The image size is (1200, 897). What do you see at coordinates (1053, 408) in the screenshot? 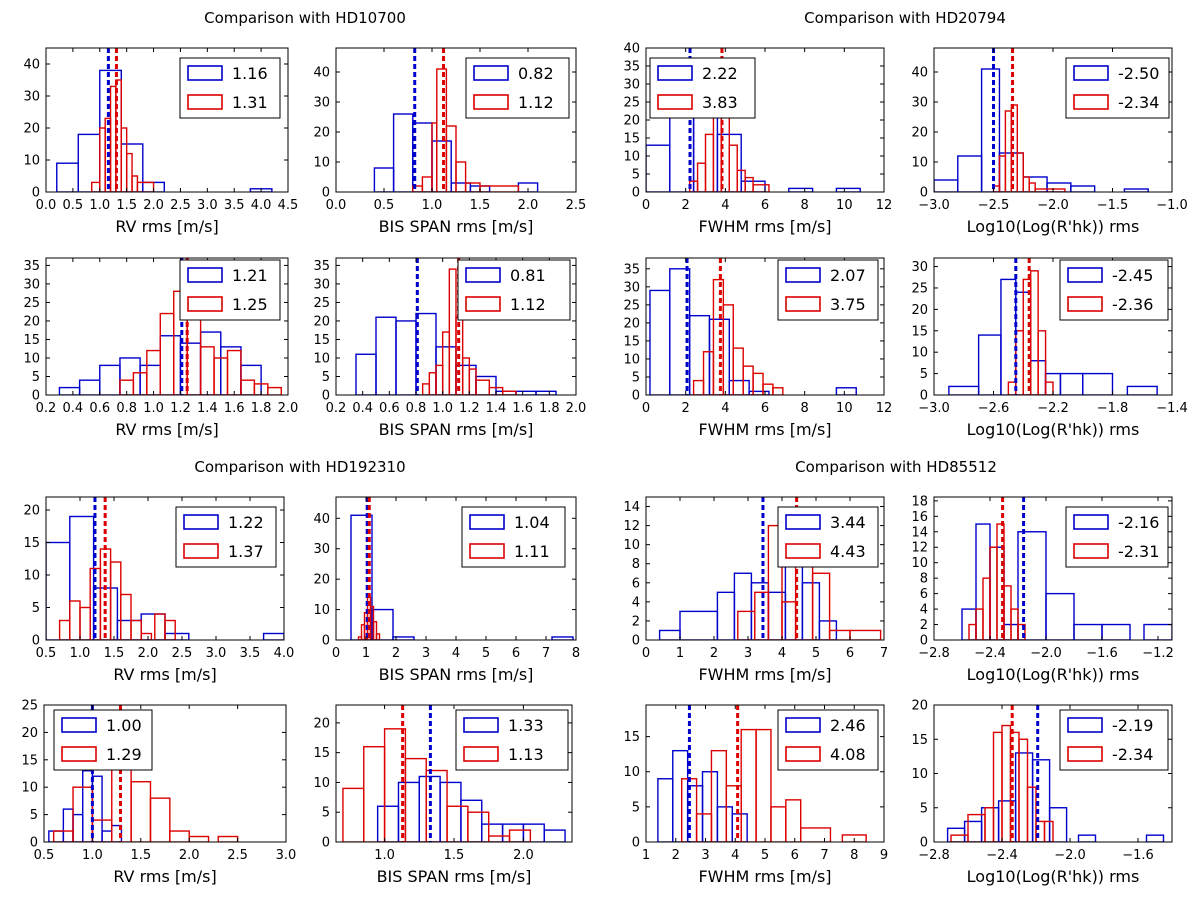
I see `x-tick-label: −2.2` at bounding box center [1053, 408].